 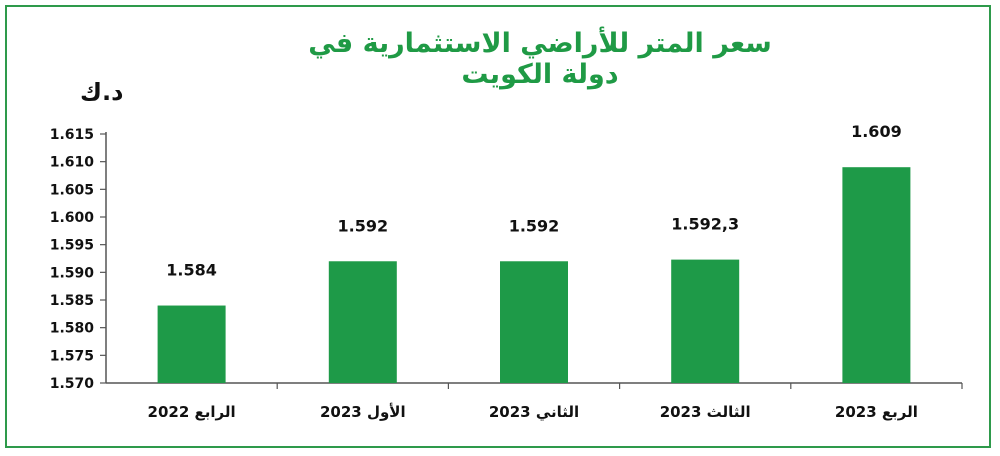 I want to click on y-tick-label: 1.600, so click(x=72, y=218).